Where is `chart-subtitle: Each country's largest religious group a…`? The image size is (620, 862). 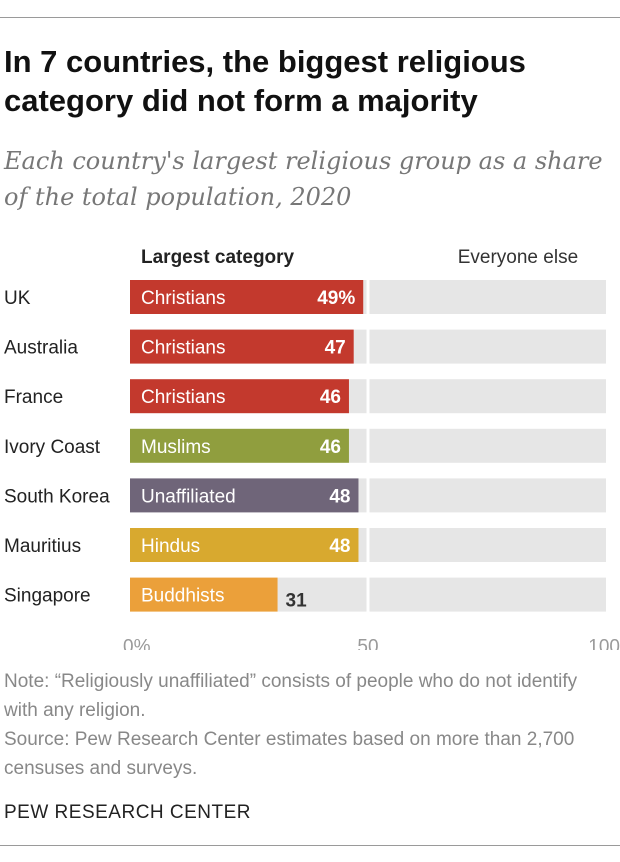 chart-subtitle: Each country's largest religious group a… is located at coordinates (303, 179).